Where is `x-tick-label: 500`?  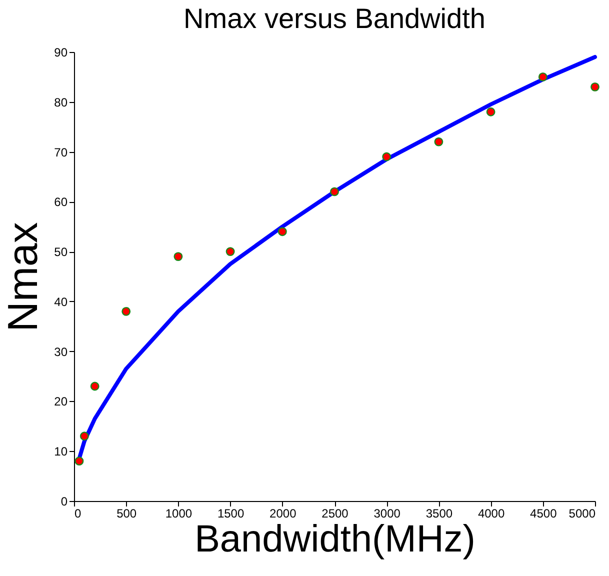
x-tick-label: 500 is located at coordinates (126, 513).